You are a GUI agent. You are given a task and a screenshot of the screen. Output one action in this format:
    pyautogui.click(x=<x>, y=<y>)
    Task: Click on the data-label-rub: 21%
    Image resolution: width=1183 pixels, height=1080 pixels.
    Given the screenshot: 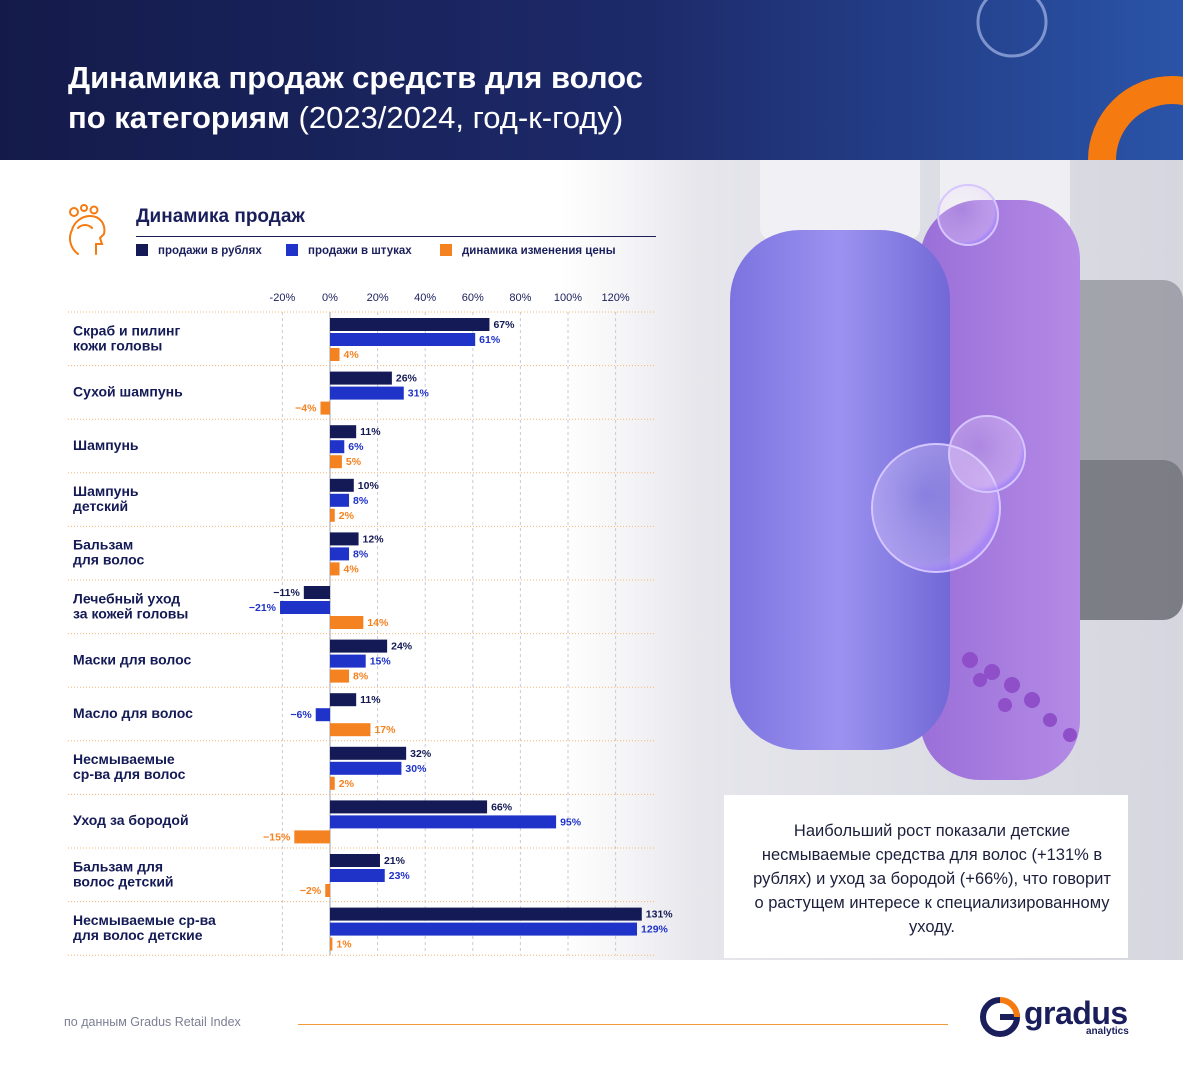 What is the action you would take?
    pyautogui.click(x=395, y=861)
    